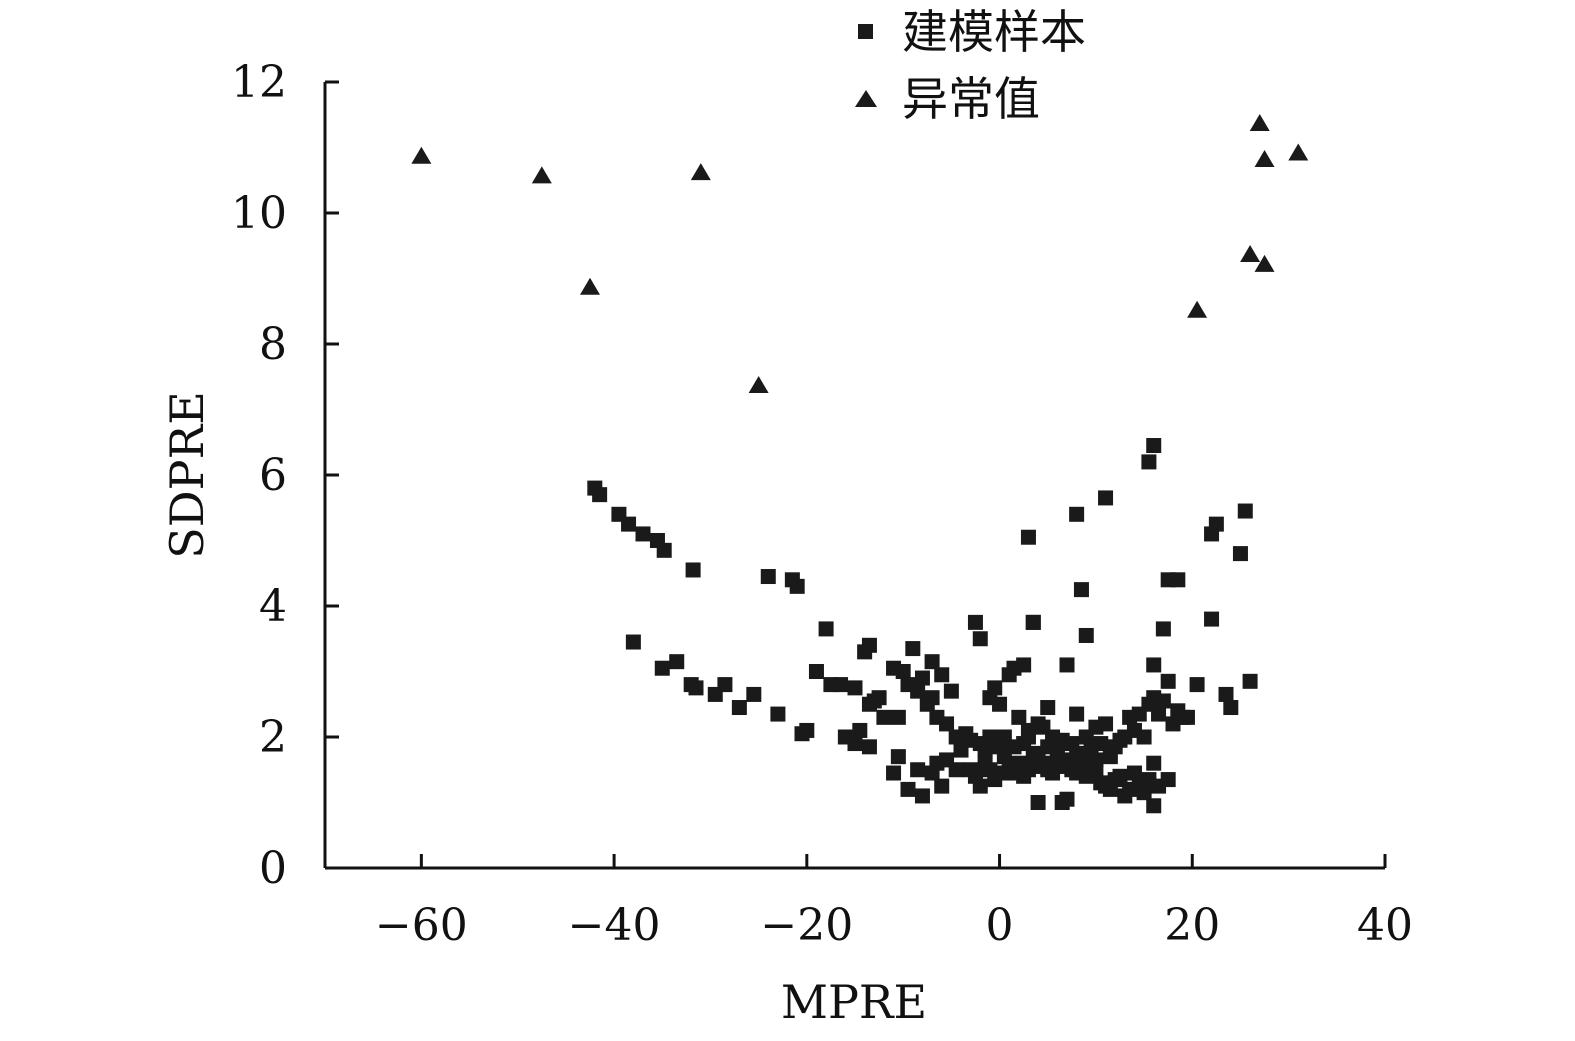 This screenshot has width=1575, height=1041. I want to click on legend-square-marker, so click(865, 31).